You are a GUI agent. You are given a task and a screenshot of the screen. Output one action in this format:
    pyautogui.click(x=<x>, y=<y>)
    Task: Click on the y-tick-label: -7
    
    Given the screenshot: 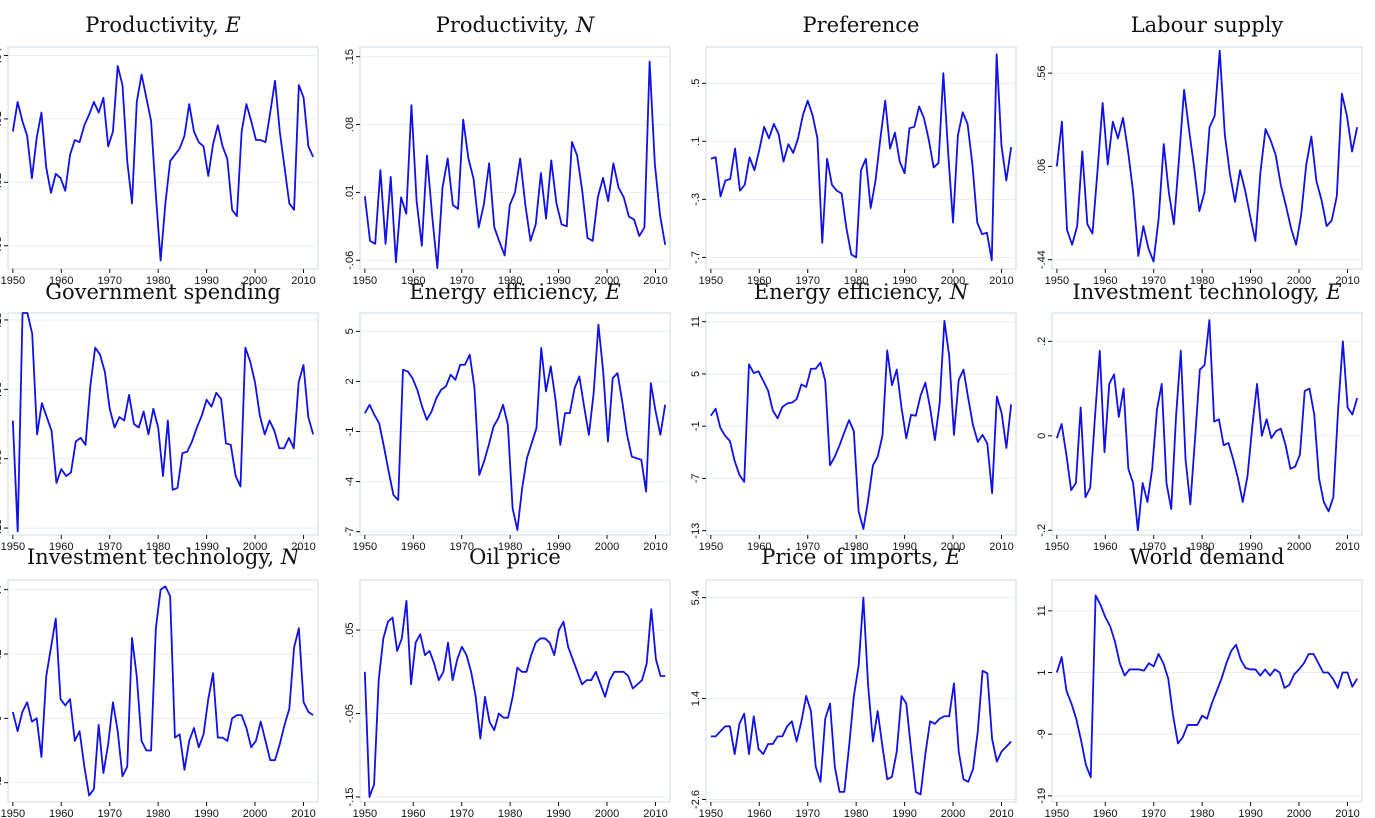 What is the action you would take?
    pyautogui.click(x=350, y=532)
    